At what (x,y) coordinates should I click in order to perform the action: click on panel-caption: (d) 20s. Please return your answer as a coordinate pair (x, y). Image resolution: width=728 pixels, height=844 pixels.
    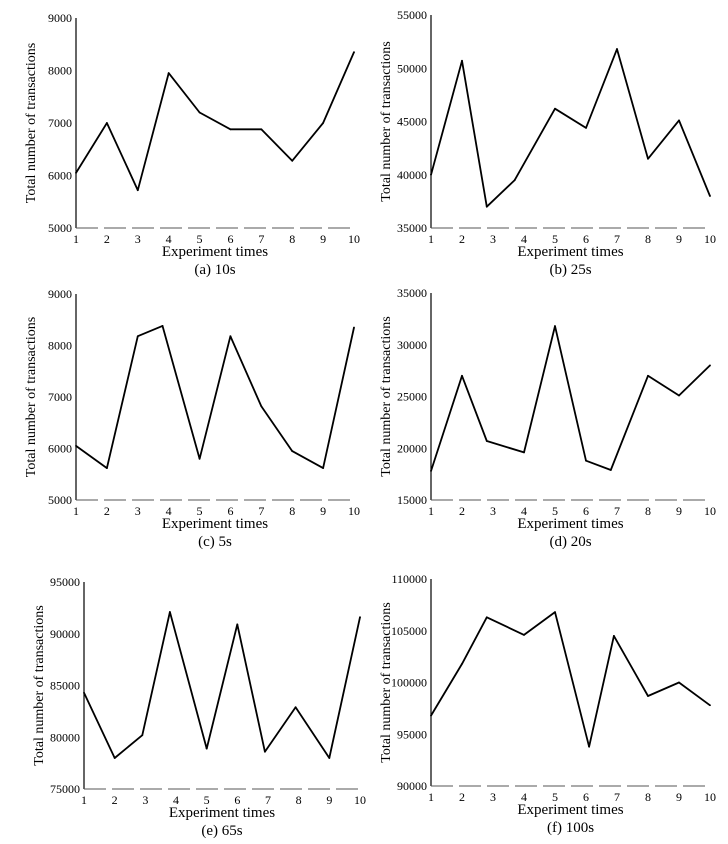
    Looking at the image, I should click on (570, 542).